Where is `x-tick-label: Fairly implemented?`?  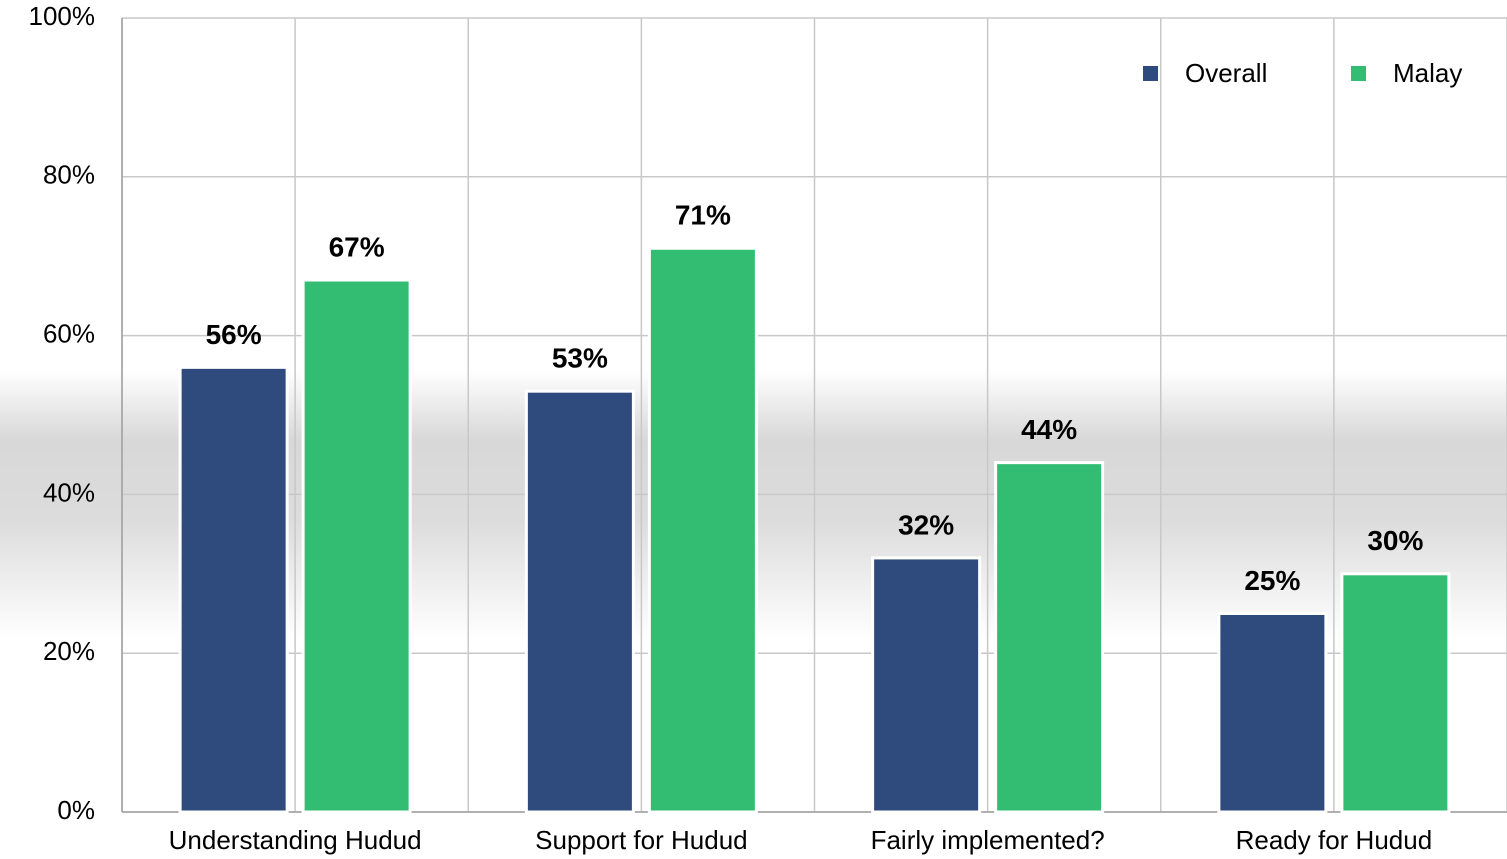 x-tick-label: Fairly implemented? is located at coordinates (988, 840).